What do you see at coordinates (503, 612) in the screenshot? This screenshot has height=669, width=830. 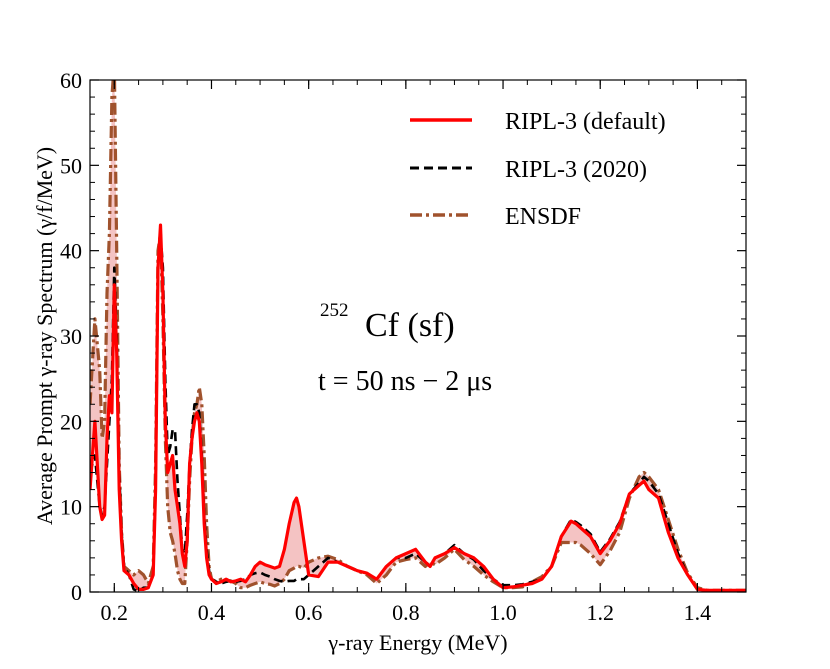 I see `x-tick-label: 1.0` at bounding box center [503, 612].